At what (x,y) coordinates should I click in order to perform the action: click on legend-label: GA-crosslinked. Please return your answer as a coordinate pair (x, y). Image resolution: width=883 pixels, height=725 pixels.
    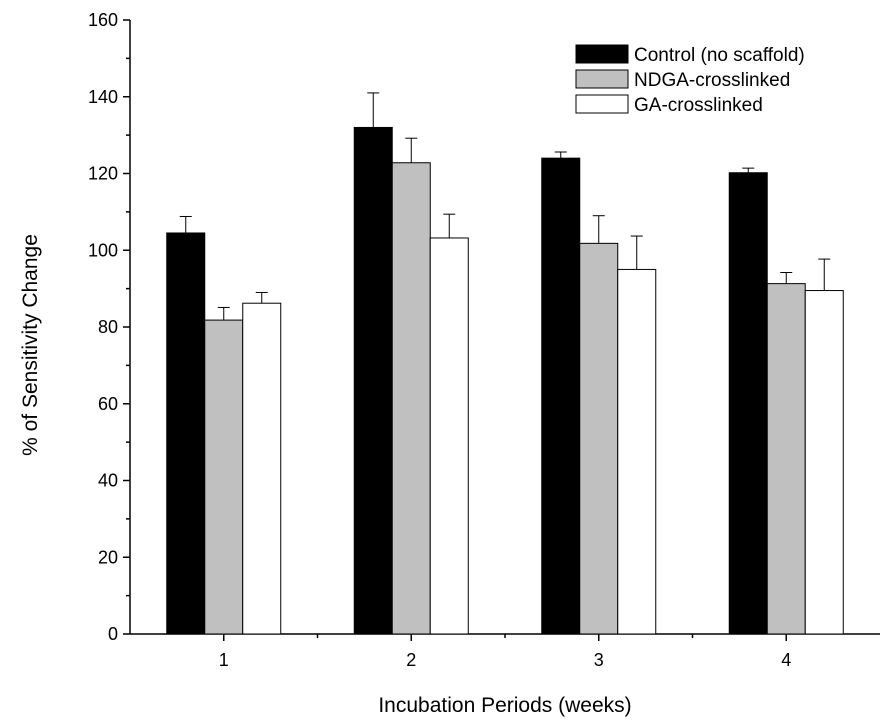
    Looking at the image, I should click on (698, 105).